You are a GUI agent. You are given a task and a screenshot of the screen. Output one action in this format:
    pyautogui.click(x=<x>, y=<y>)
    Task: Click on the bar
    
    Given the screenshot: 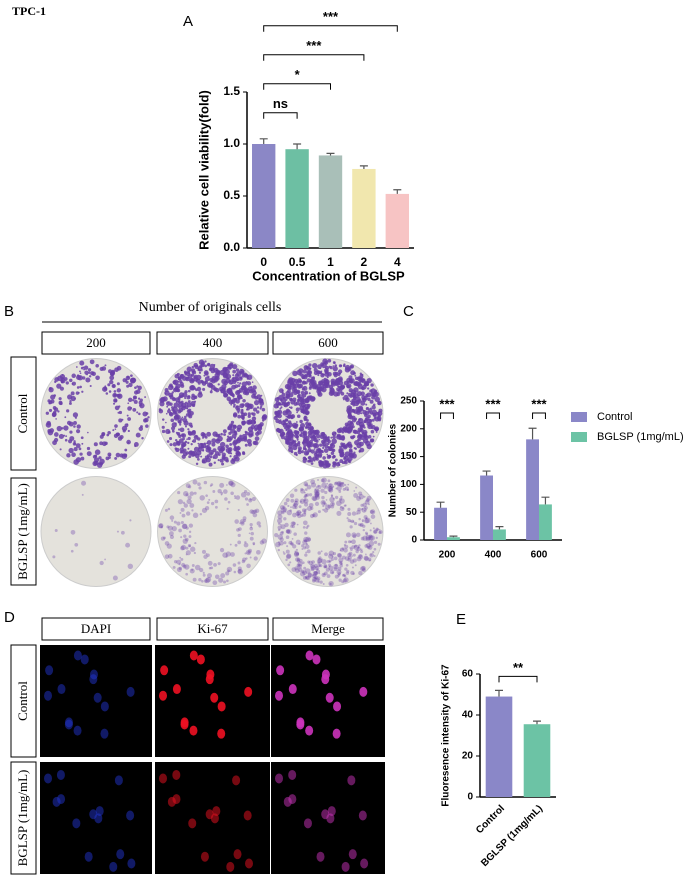 What is the action you would take?
    pyautogui.click(x=545, y=522)
    